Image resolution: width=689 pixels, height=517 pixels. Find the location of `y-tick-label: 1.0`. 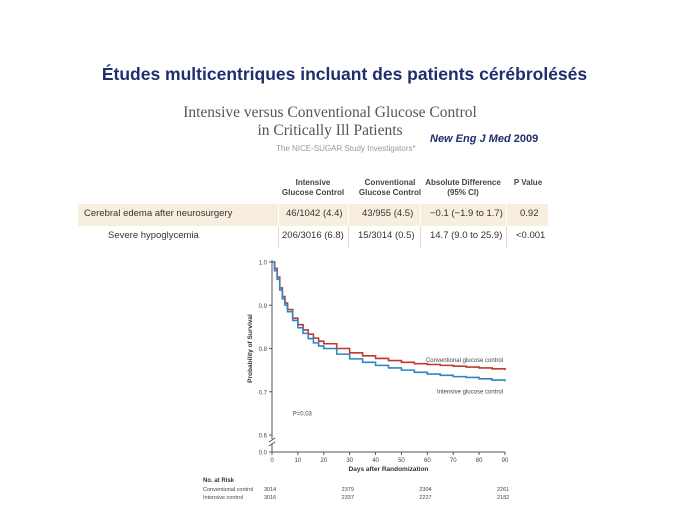

y-tick-label: 1.0 is located at coordinates (263, 264).